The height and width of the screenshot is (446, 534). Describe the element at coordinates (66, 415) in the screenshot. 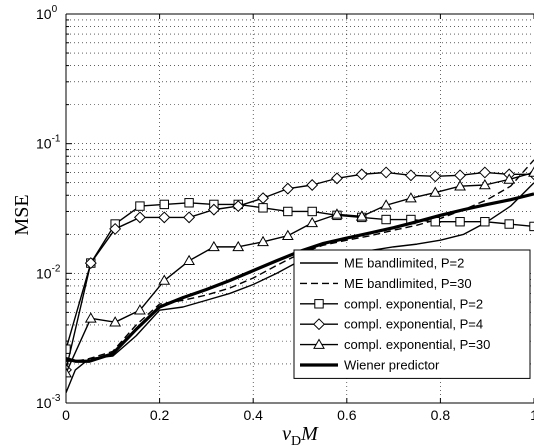

I see `x-tick-label: 0` at that location.